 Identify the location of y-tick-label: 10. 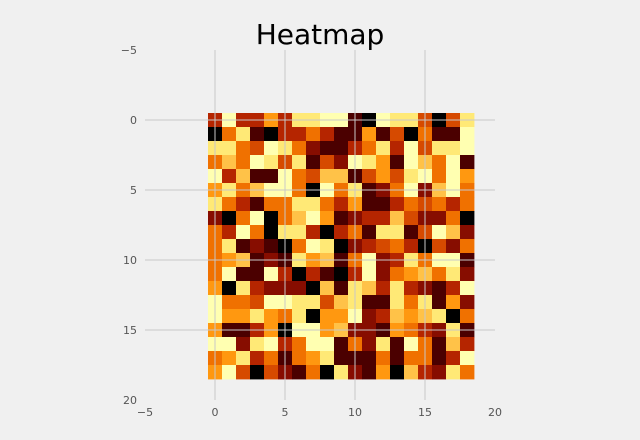
(130, 260).